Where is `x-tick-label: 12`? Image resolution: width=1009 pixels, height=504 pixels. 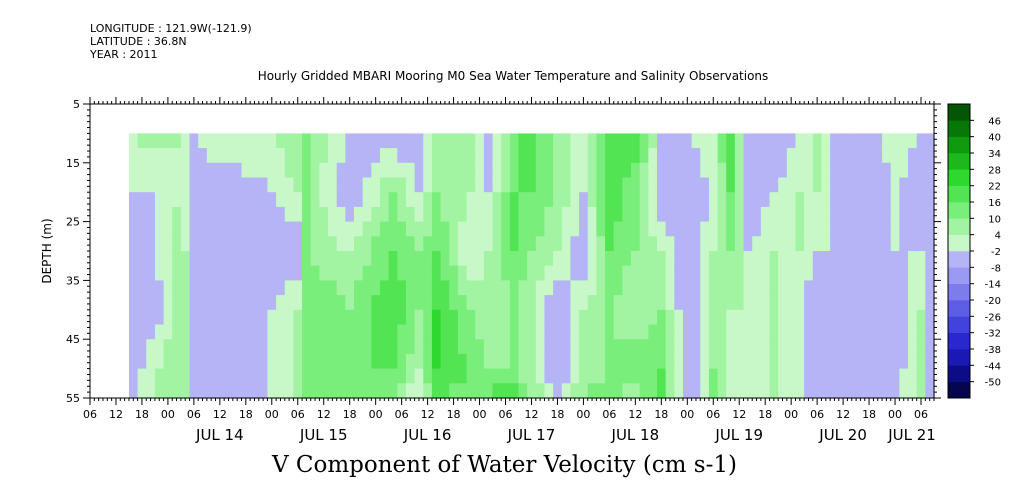
x-tick-label: 12 is located at coordinates (739, 414).